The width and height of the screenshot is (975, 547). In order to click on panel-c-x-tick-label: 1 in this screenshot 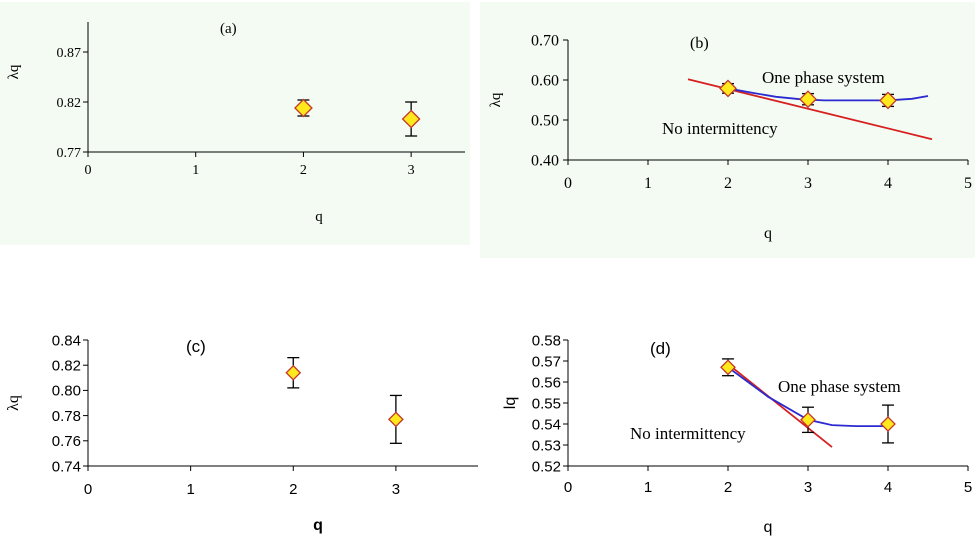, I will do `click(190, 489)`.